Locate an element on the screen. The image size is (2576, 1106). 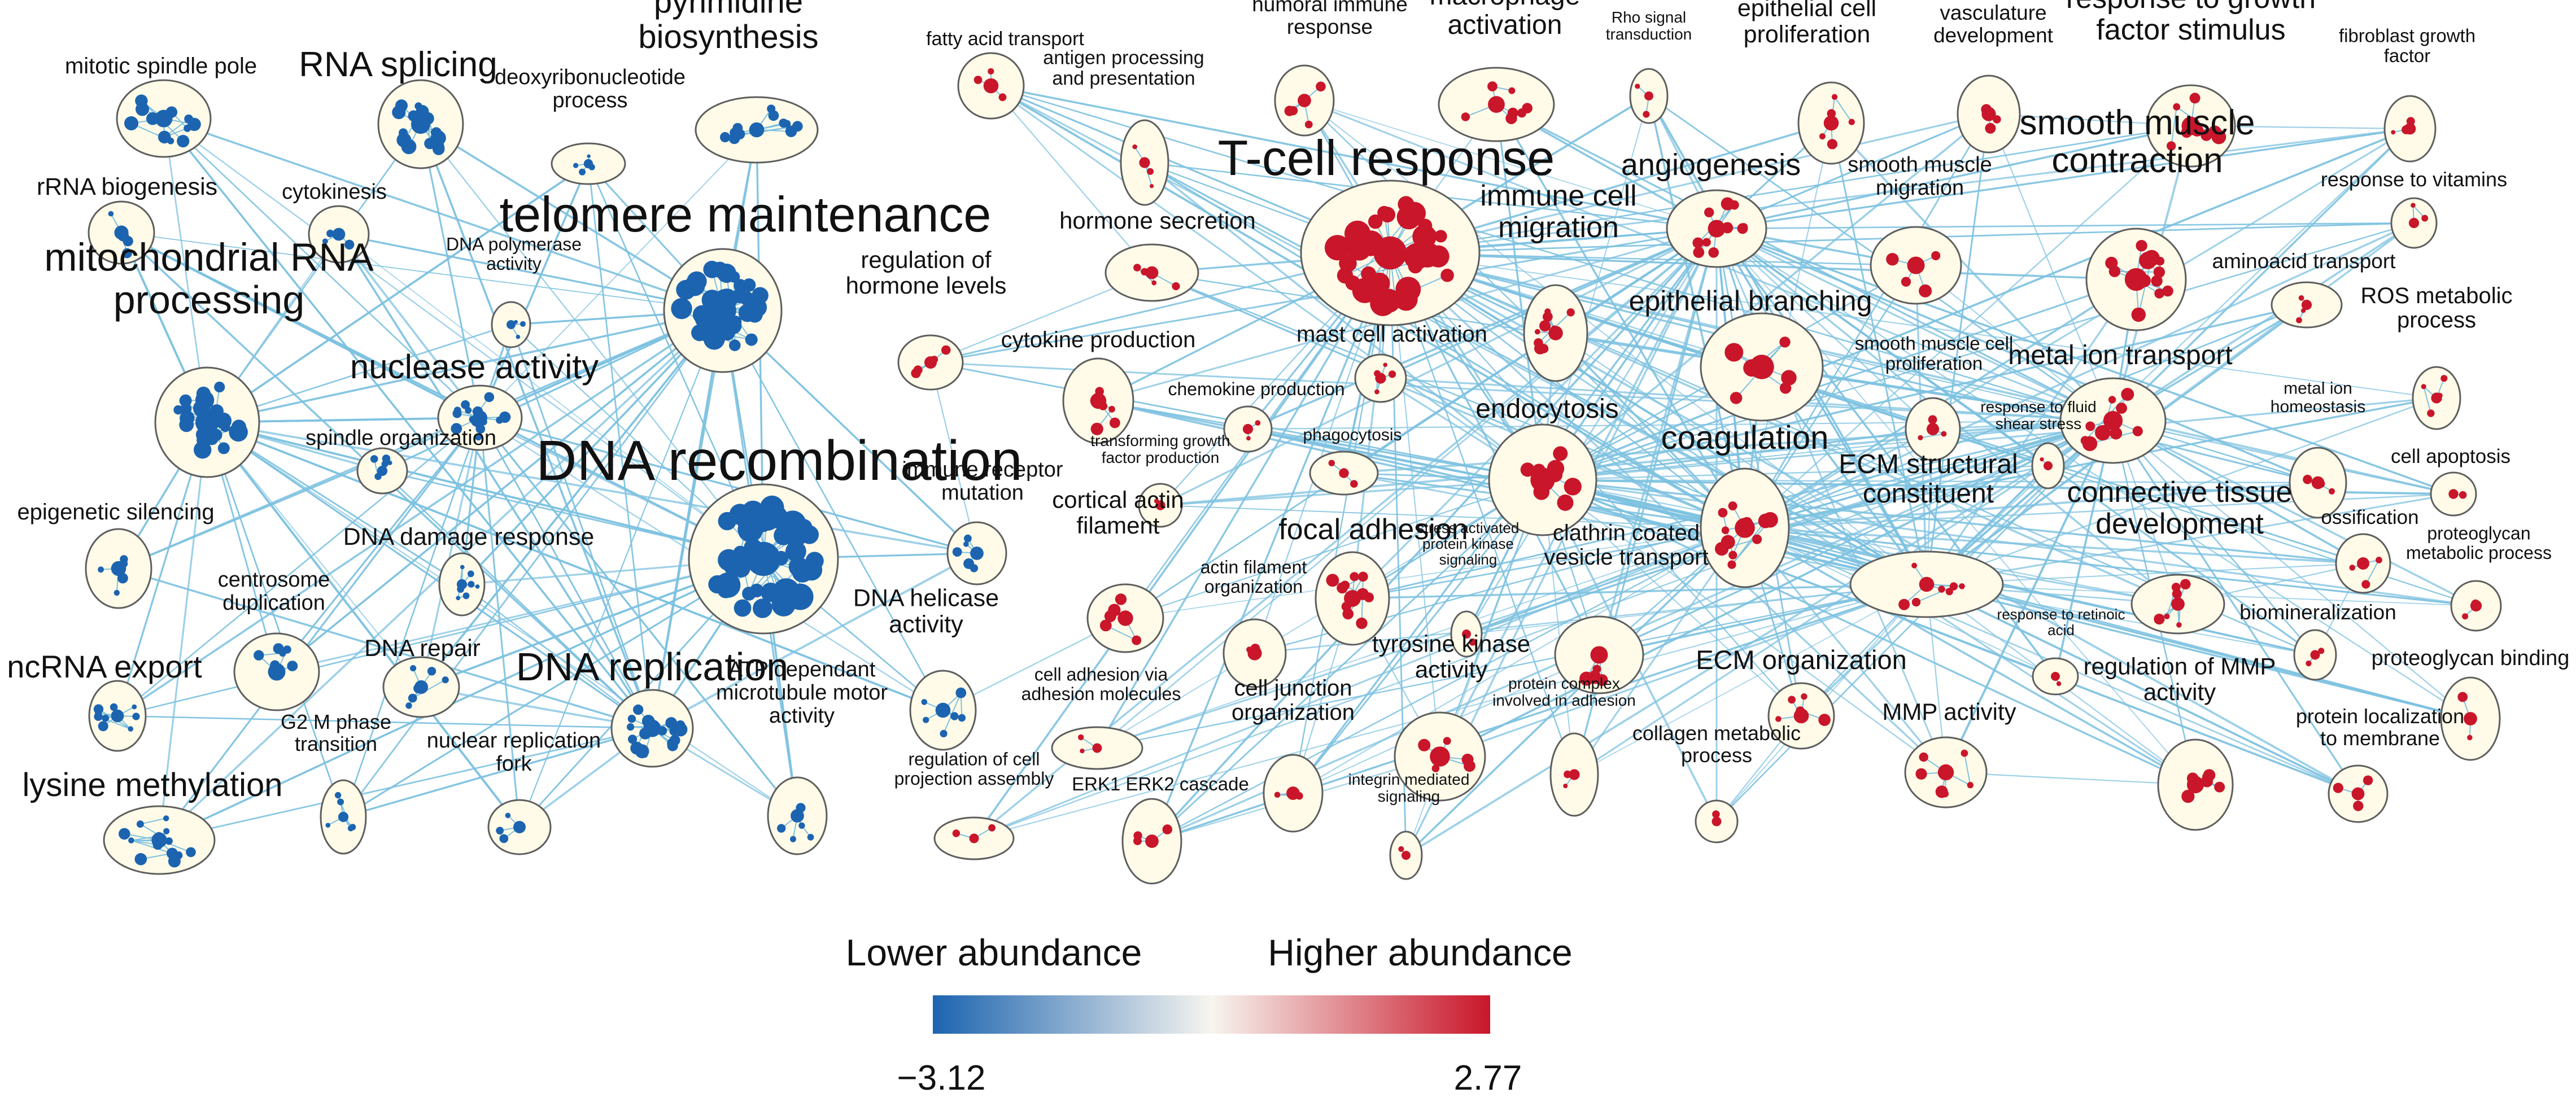
cluster-proteoglycan-binding: proteoglycan binding is located at coordinates (2471, 703).